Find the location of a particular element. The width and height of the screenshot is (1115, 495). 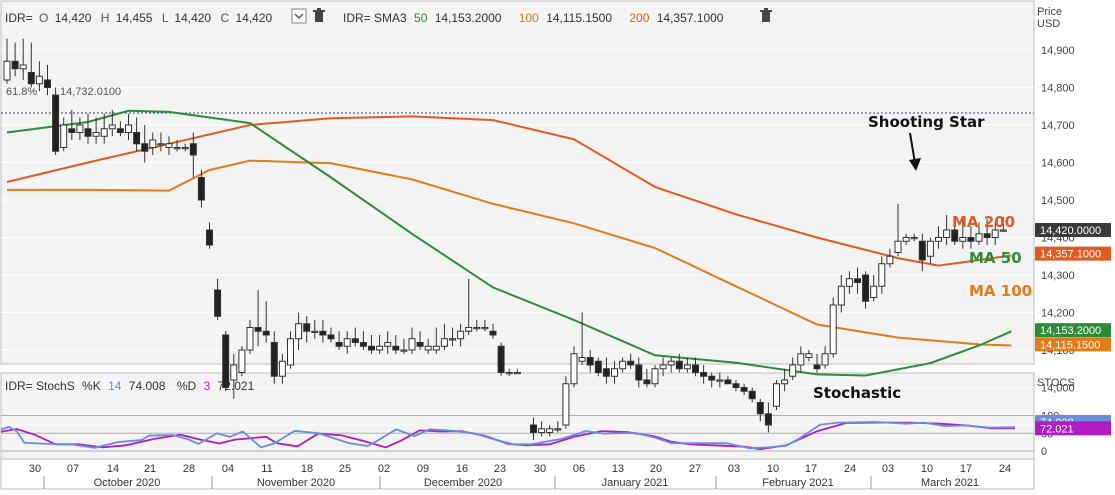

chevron-down-icon is located at coordinates (299, 16).